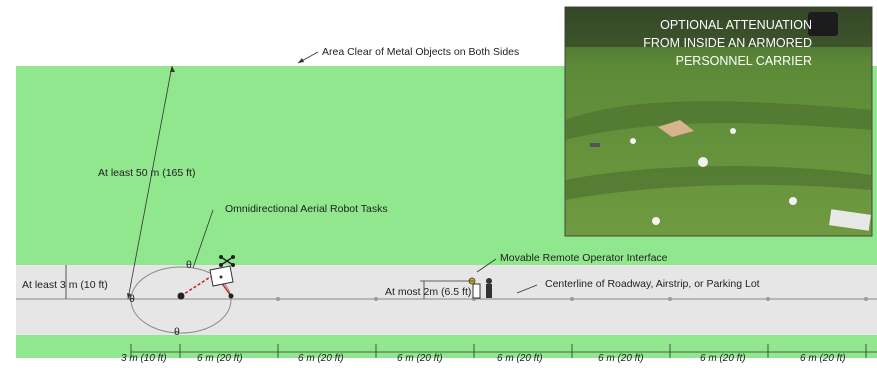  I want to click on leader-aerial-tasks, so click(203, 239).